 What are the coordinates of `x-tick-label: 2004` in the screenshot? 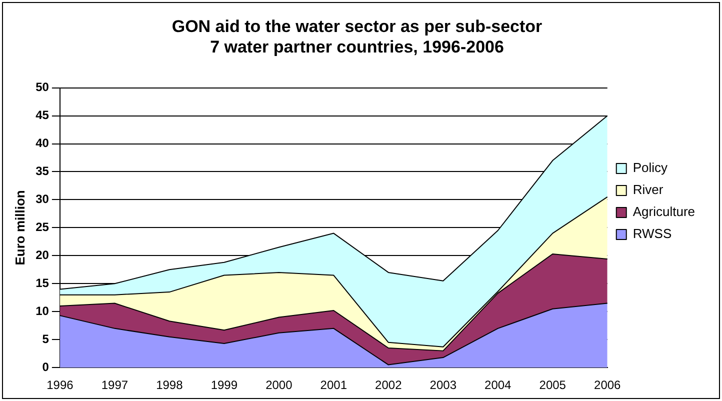 It's located at (498, 385).